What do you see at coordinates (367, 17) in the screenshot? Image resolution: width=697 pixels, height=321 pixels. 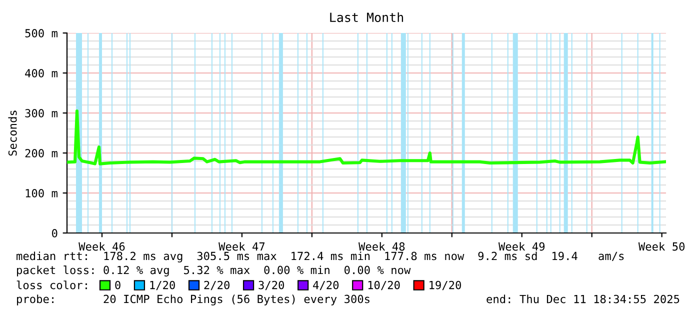 I see `chart-title: Last Month` at bounding box center [367, 17].